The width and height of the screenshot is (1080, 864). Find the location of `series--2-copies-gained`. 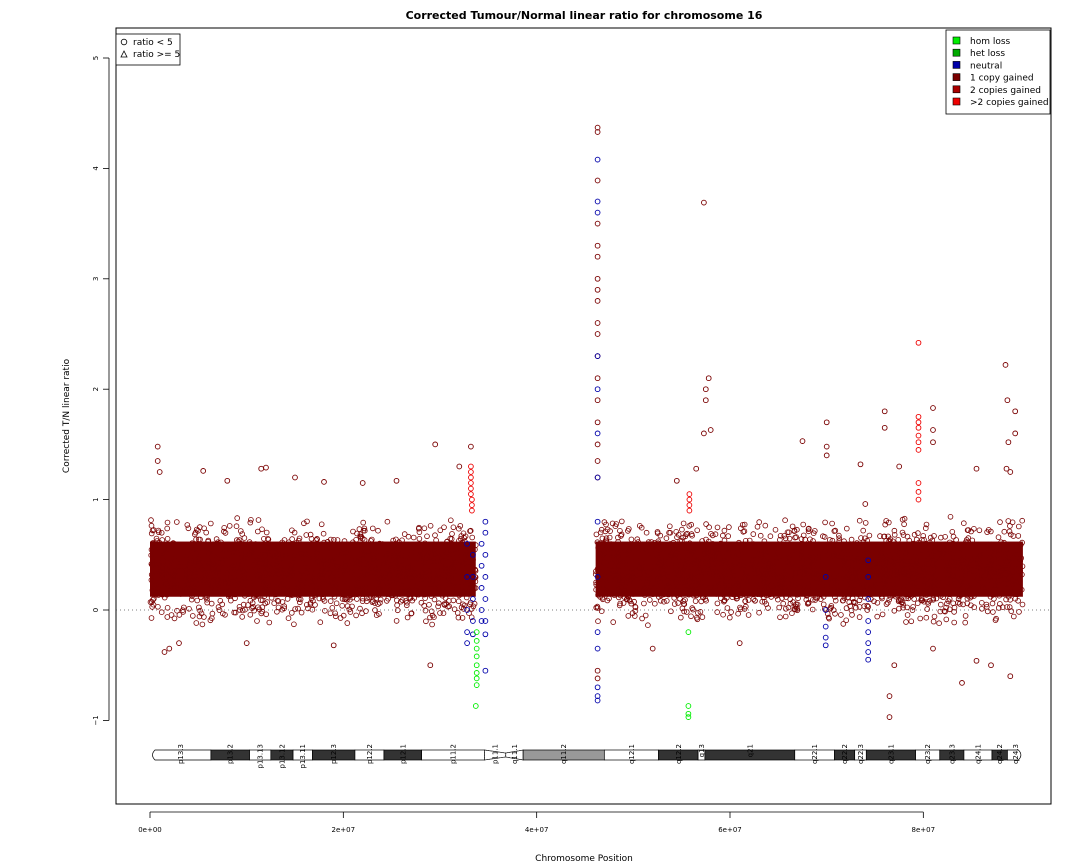

series--2-copies-gained is located at coordinates (695, 426).